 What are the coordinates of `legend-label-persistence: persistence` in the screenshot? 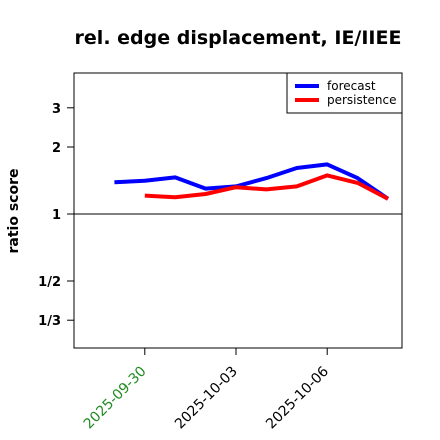 It's located at (361, 100).